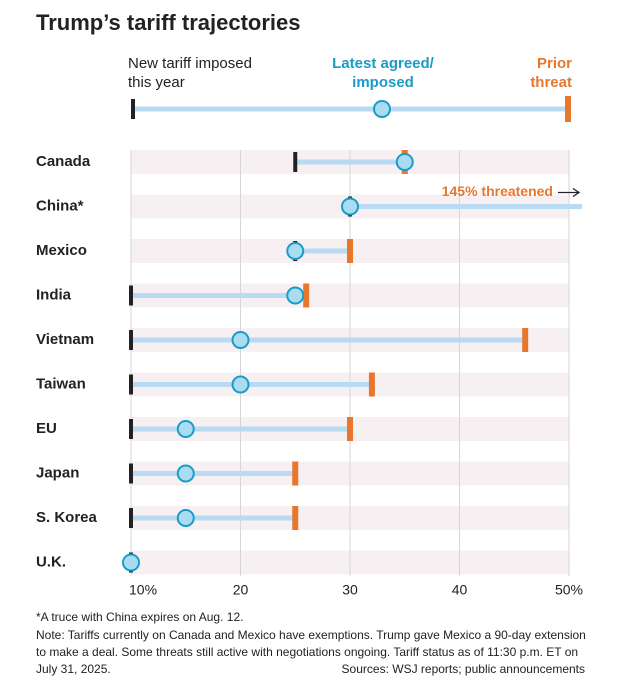  I want to click on category-label: S. Korea, so click(67, 517).